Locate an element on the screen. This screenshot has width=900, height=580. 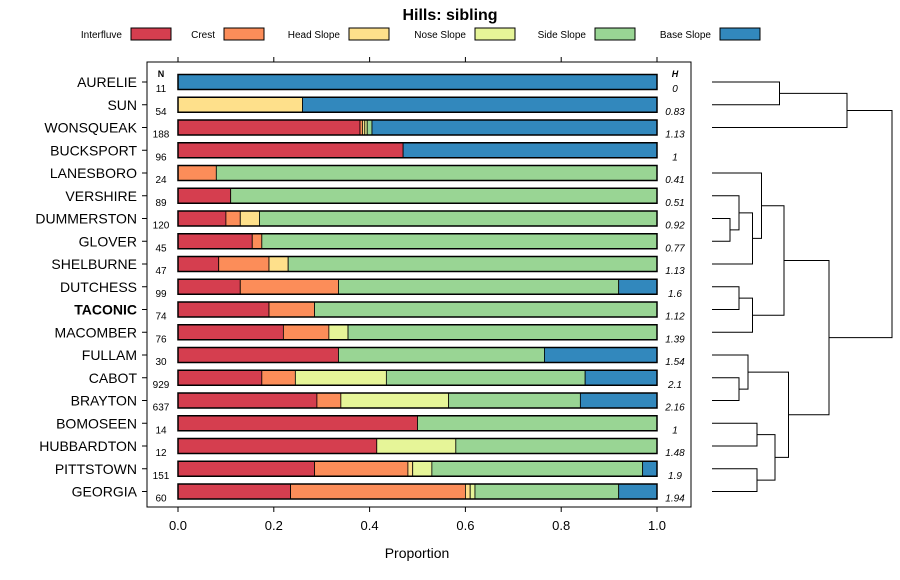
n-value: 929 is located at coordinates (161, 385).